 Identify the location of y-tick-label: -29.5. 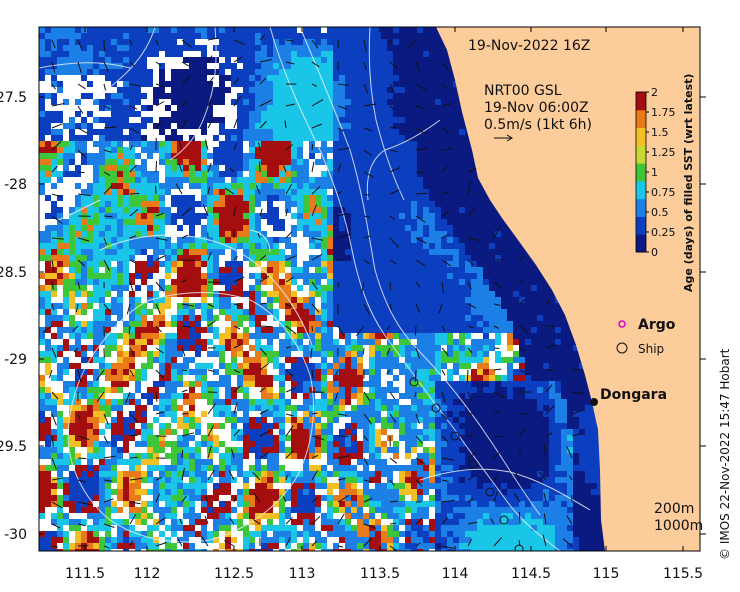
(13, 447).